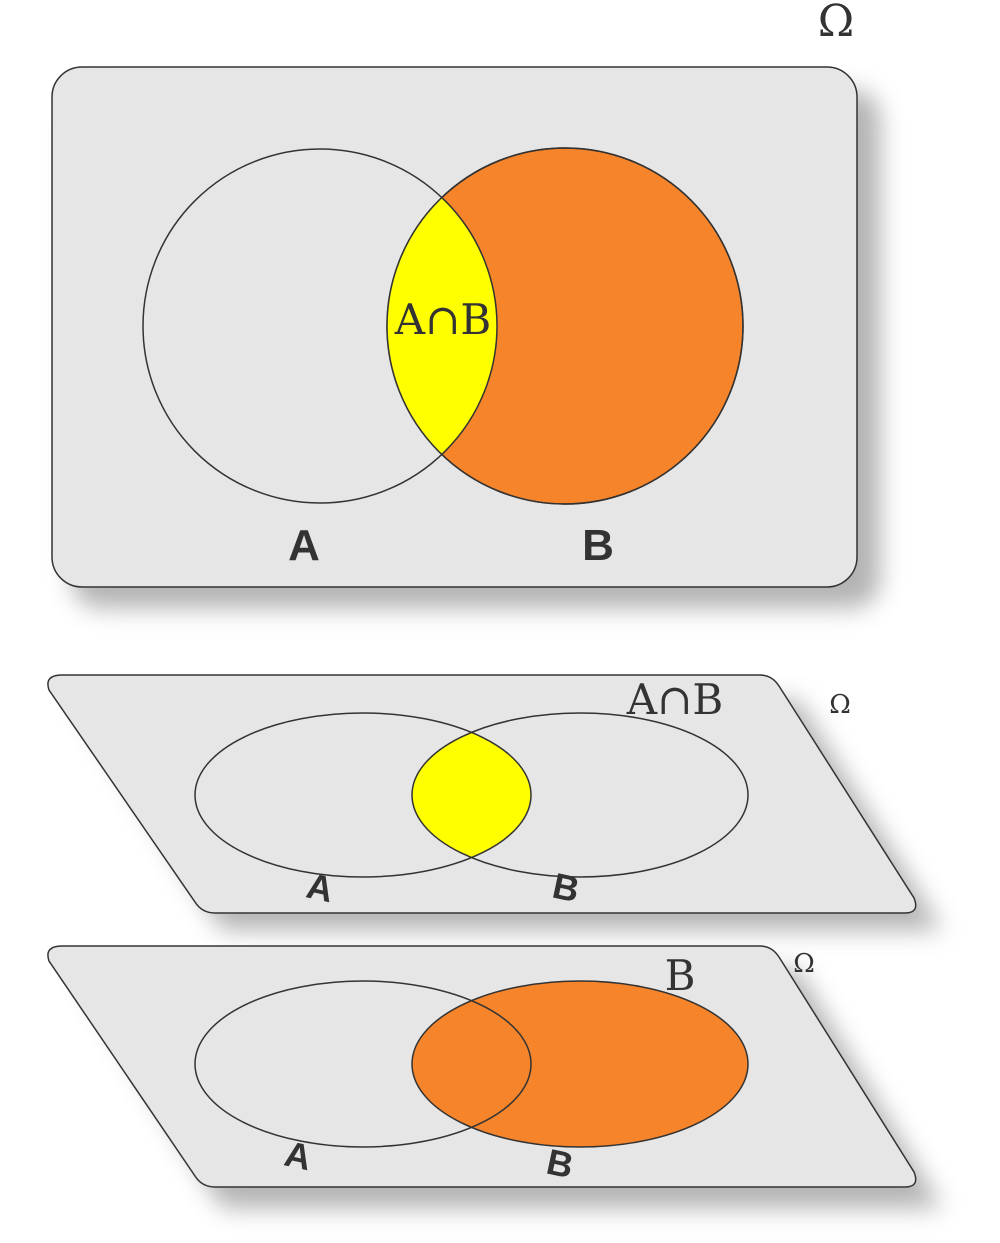  I want to click on middle-universe-label: Ω, so click(840, 705).